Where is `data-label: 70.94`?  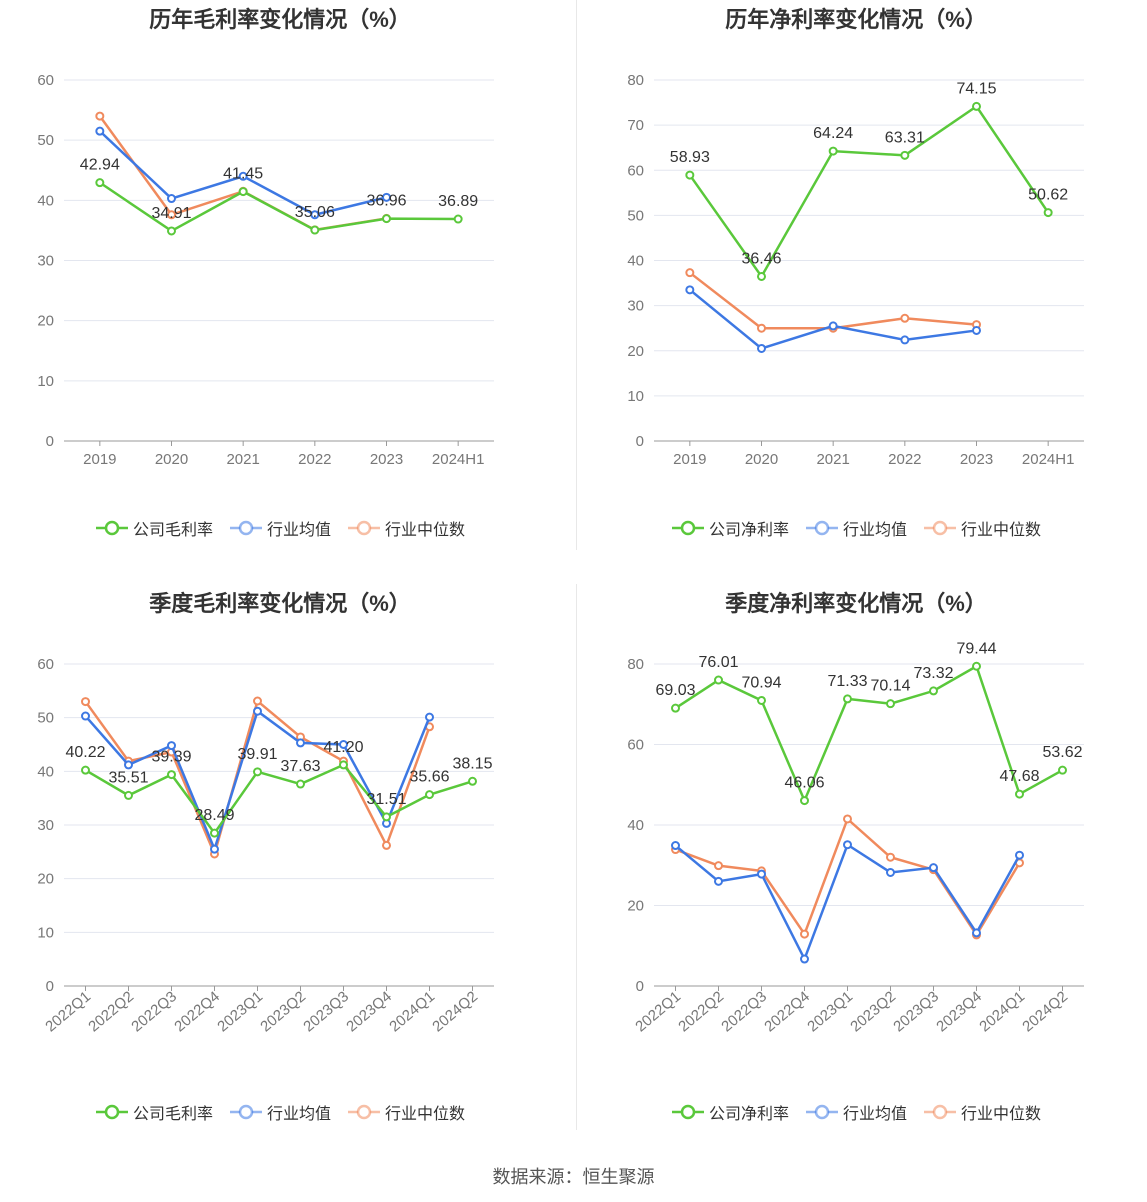
data-label: 70.94 is located at coordinates (761, 682).